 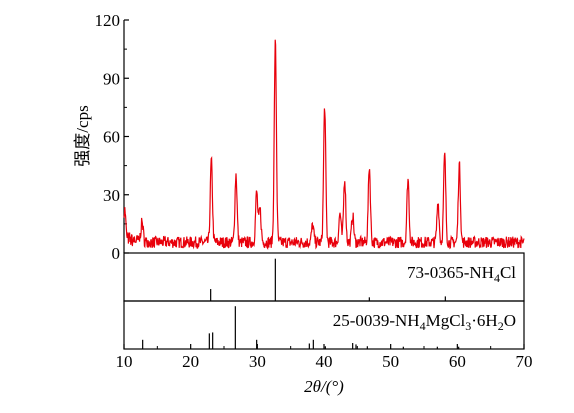 What do you see at coordinates (301, 303) in the screenshot?
I see `reference-layer` at bounding box center [301, 303].